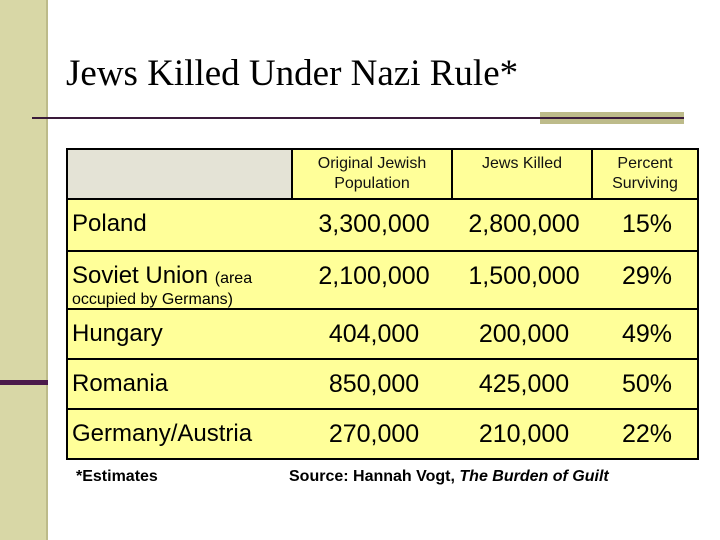 Image resolution: width=720 pixels, height=540 pixels. What do you see at coordinates (24, 382) in the screenshot?
I see `left-accent-tick` at bounding box center [24, 382].